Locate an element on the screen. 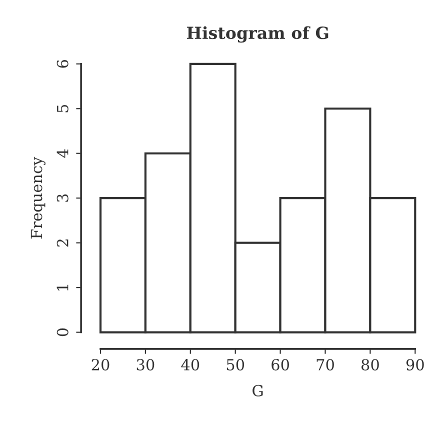 The width and height of the screenshot is (437, 426). x-tick-label: 70 is located at coordinates (325, 364).